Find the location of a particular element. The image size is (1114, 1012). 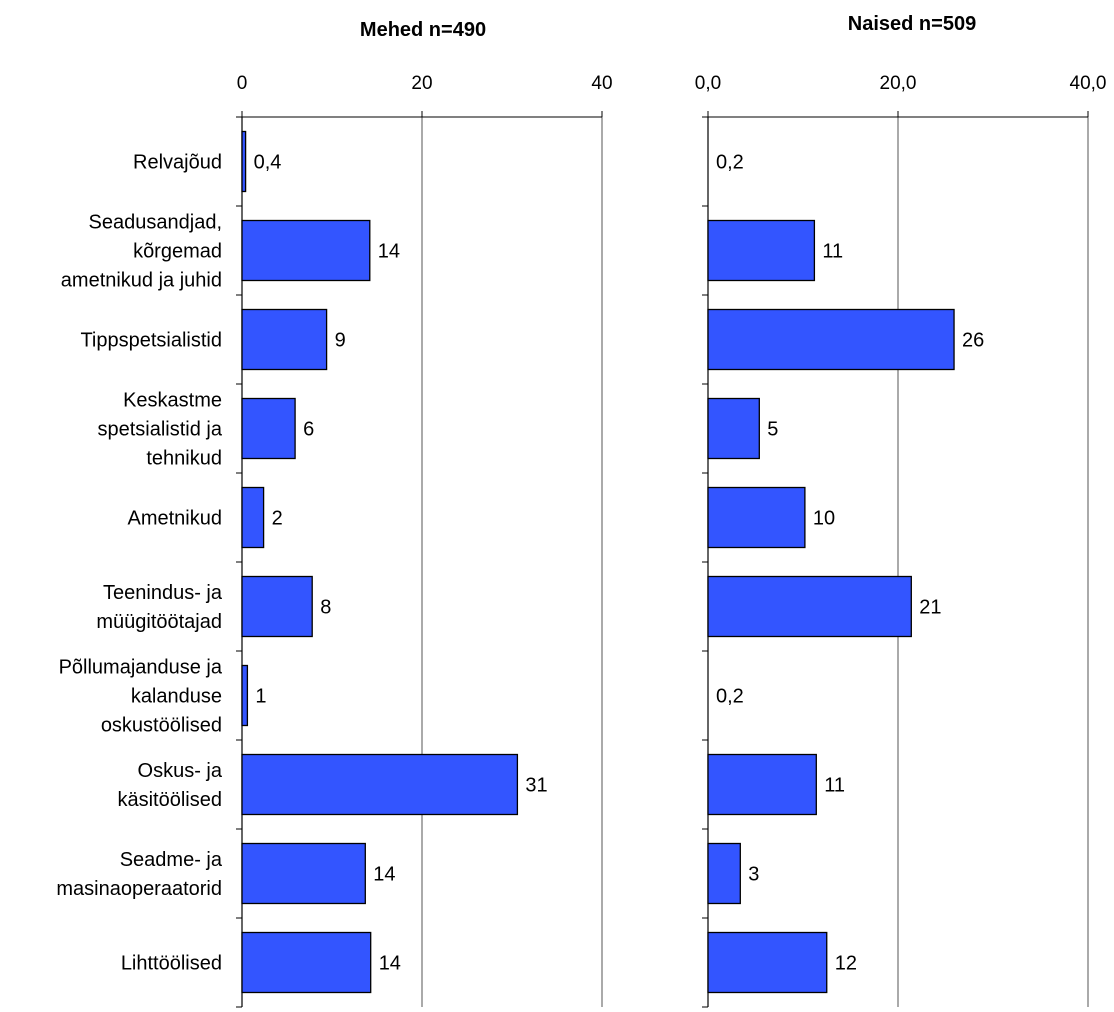

x-tick-label: 0,0 is located at coordinates (708, 83).